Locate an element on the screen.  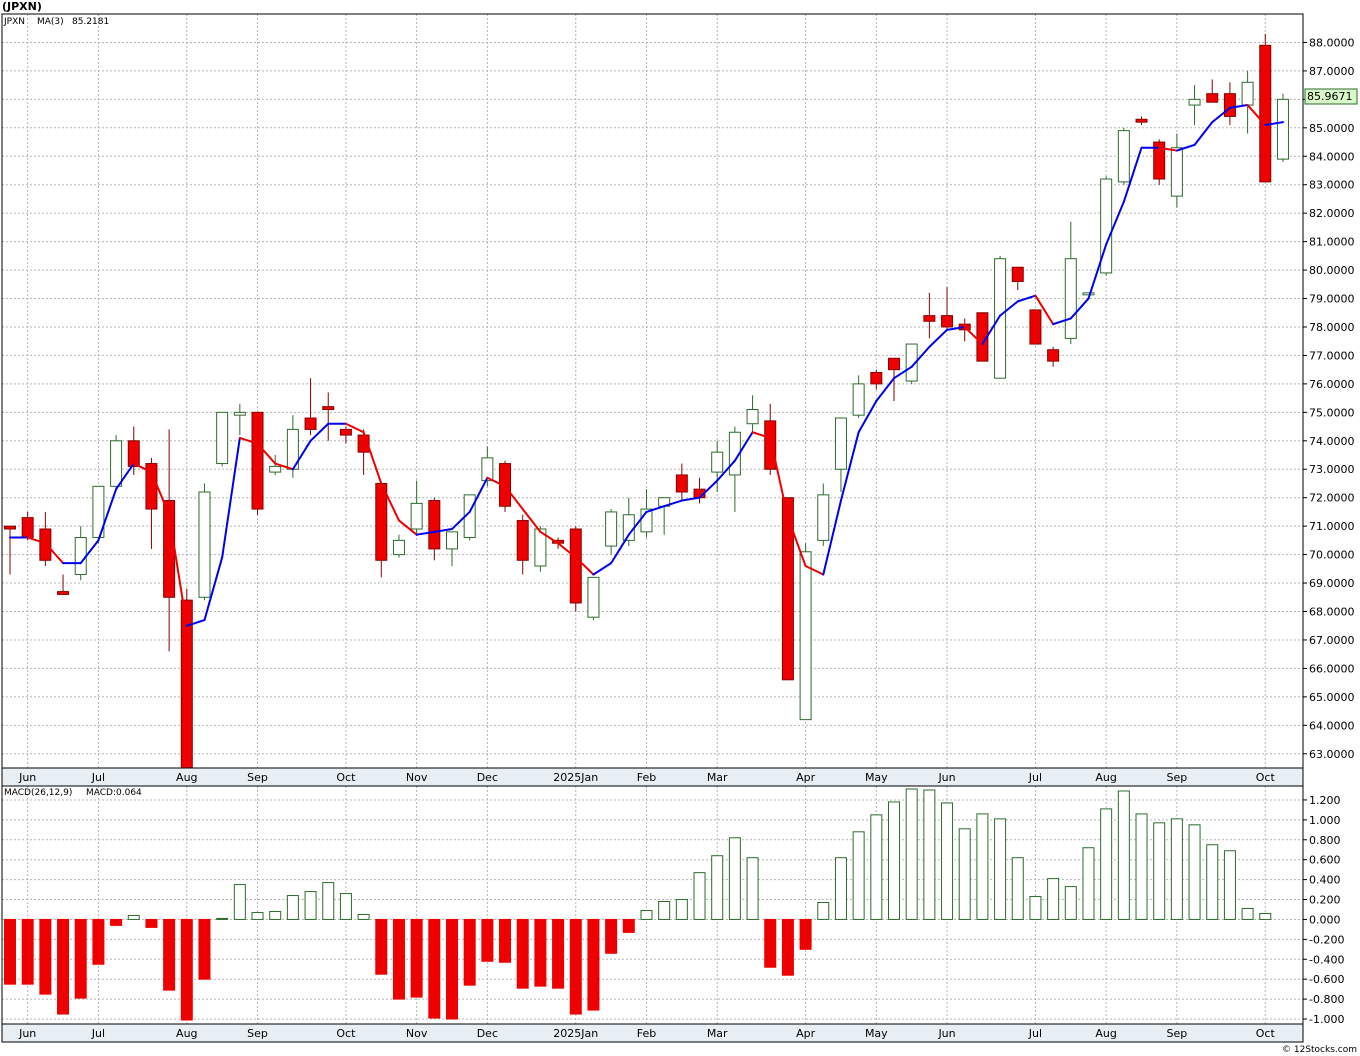
price-tick-label: 81.0000 is located at coordinates (1332, 242).